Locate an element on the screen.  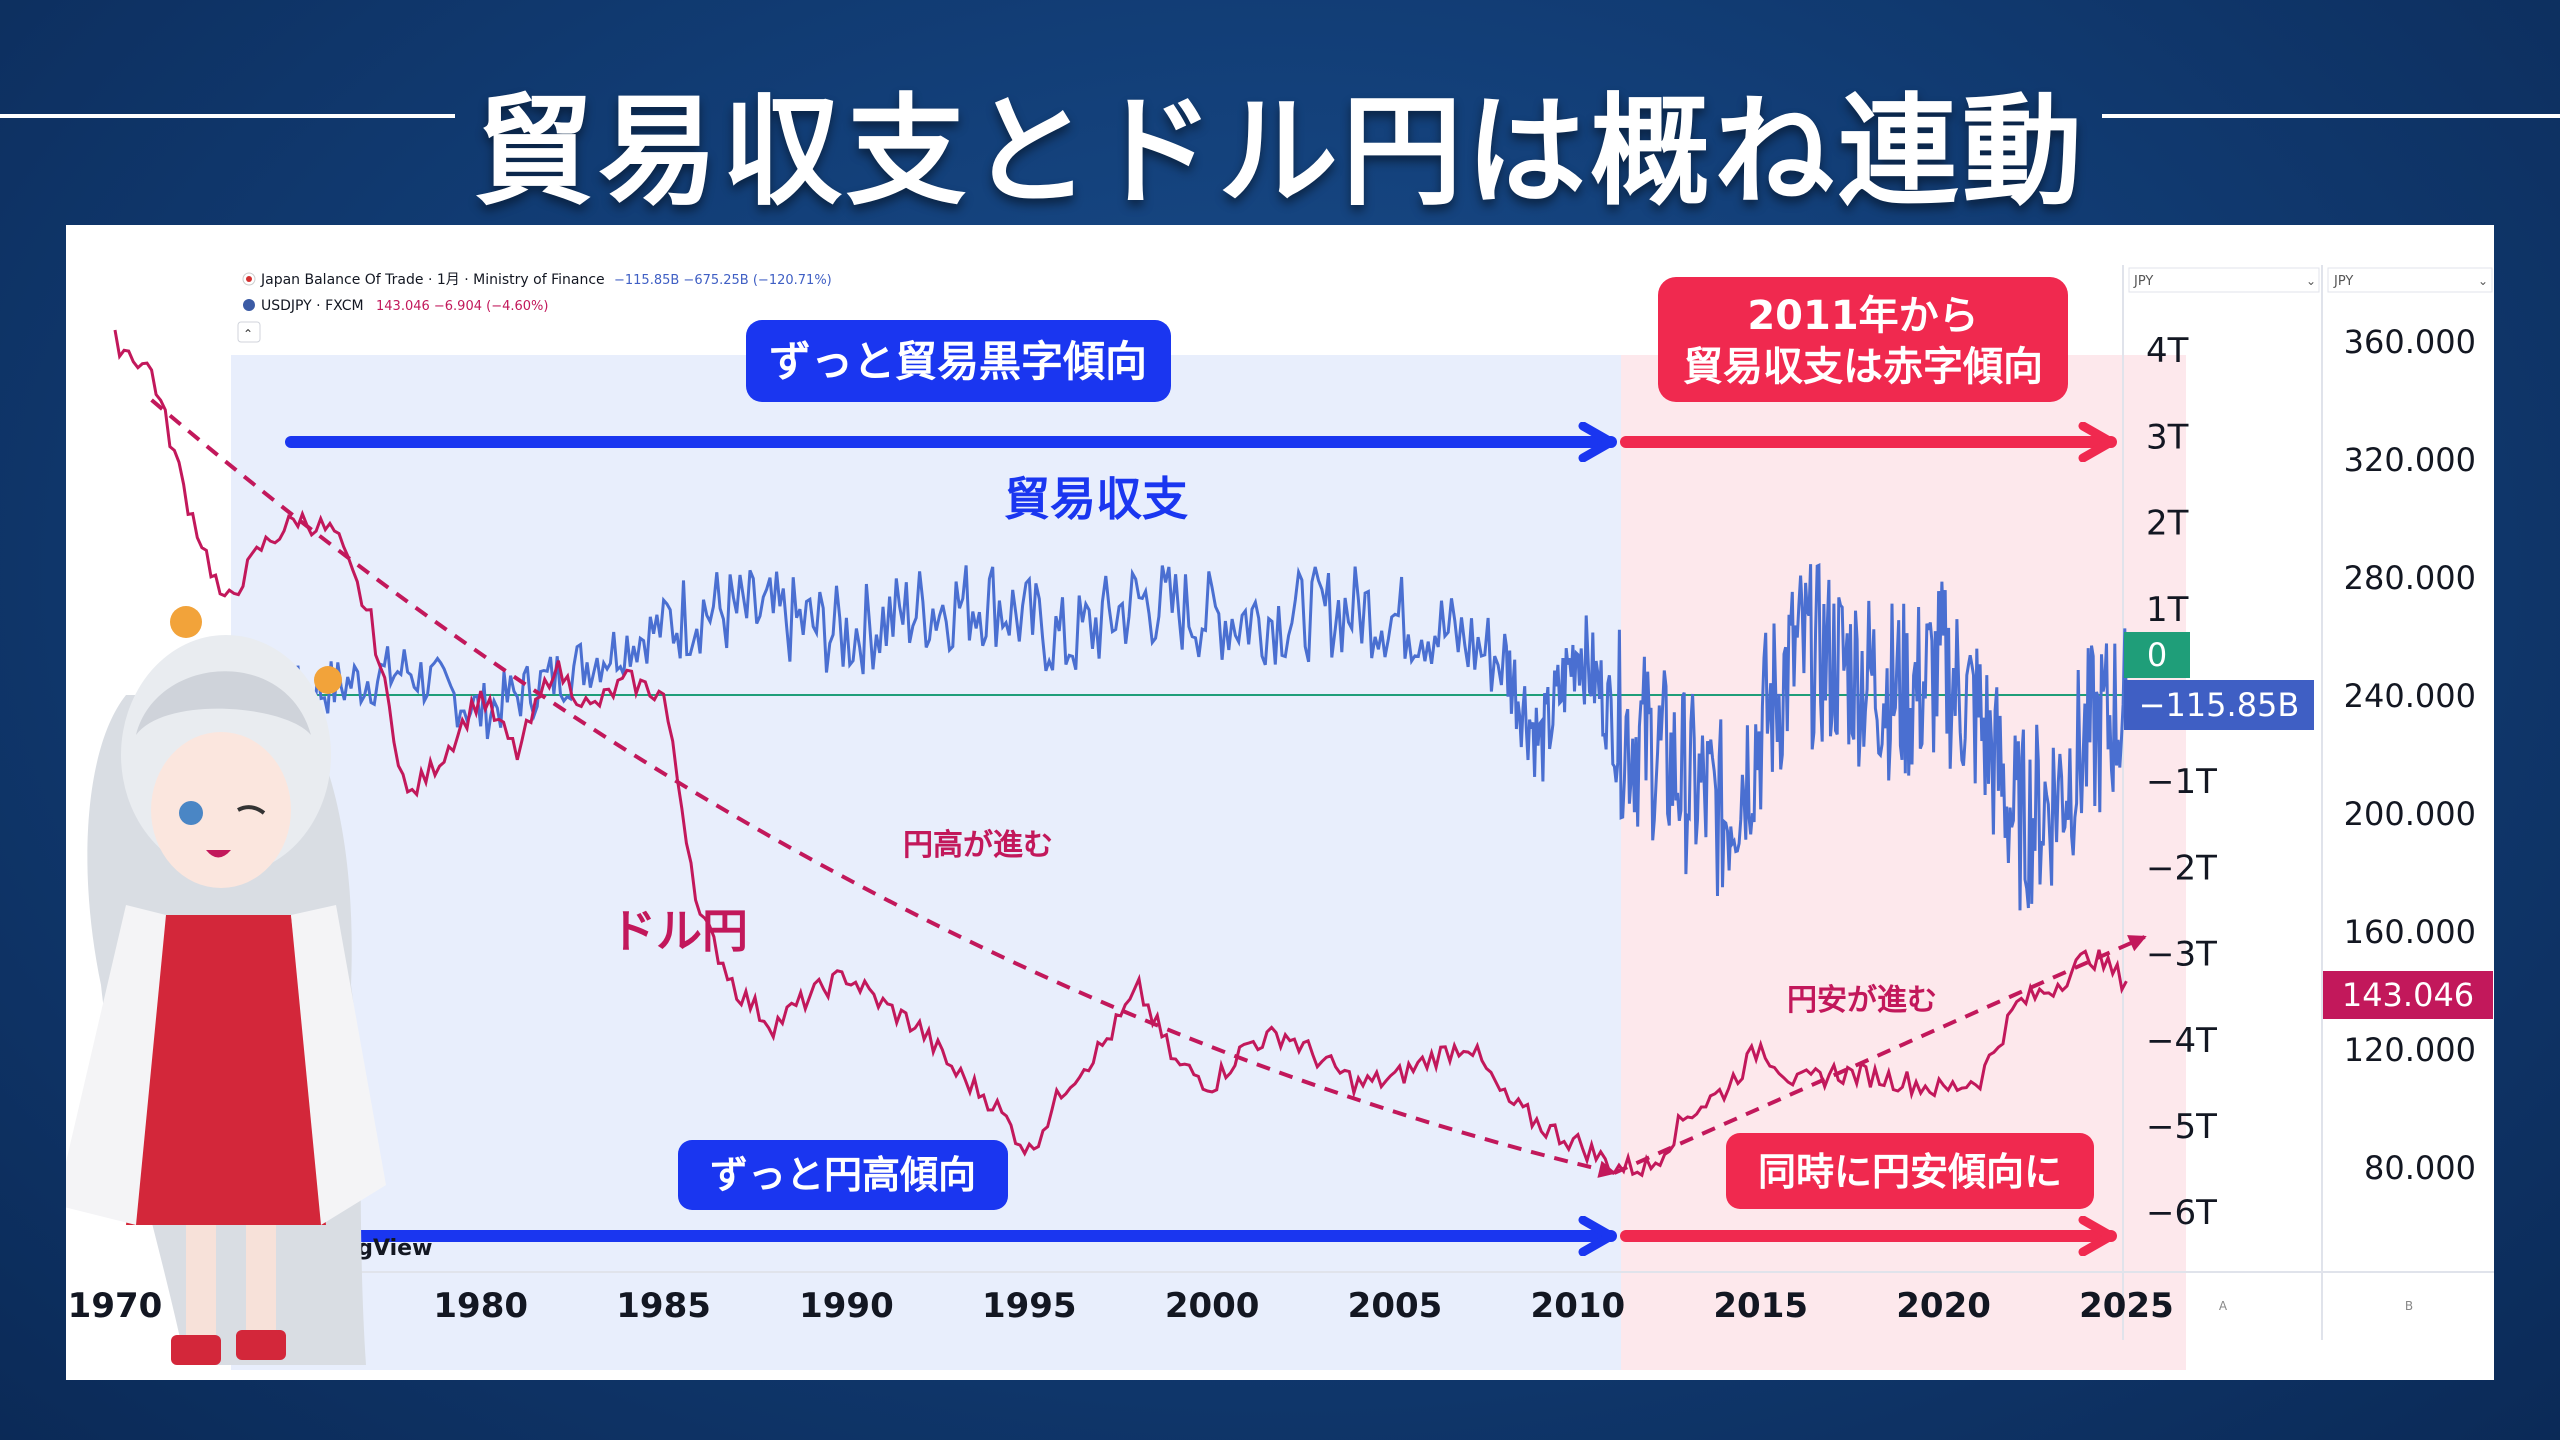
usdjpy-tick-label: 360.000 is located at coordinates (2410, 342).